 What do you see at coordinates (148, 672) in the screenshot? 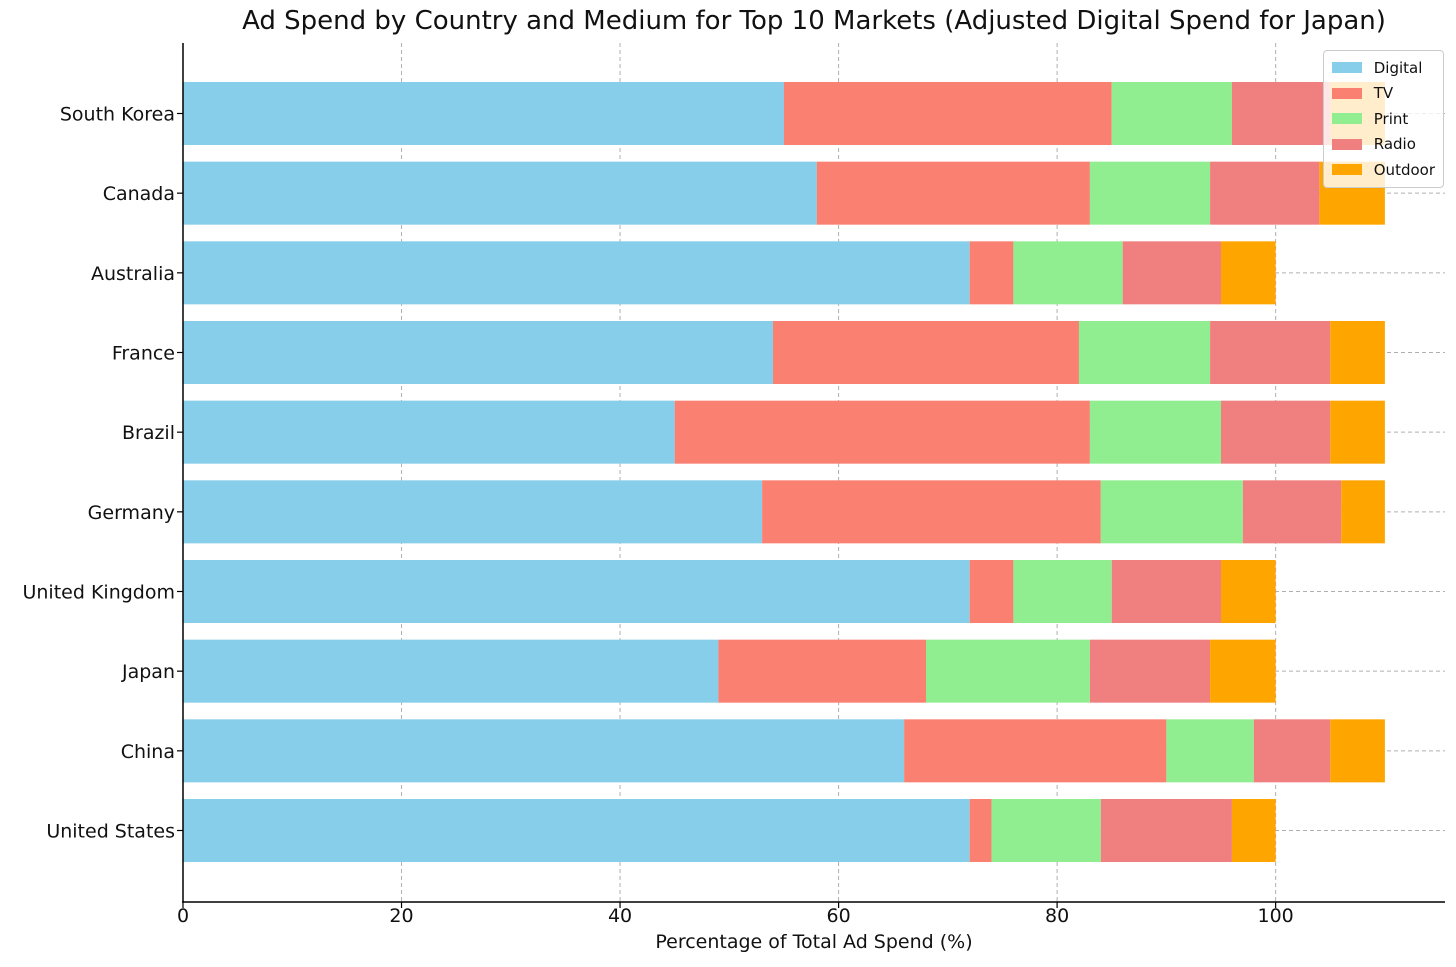
I see `y-tick-label: Japan` at bounding box center [148, 672].